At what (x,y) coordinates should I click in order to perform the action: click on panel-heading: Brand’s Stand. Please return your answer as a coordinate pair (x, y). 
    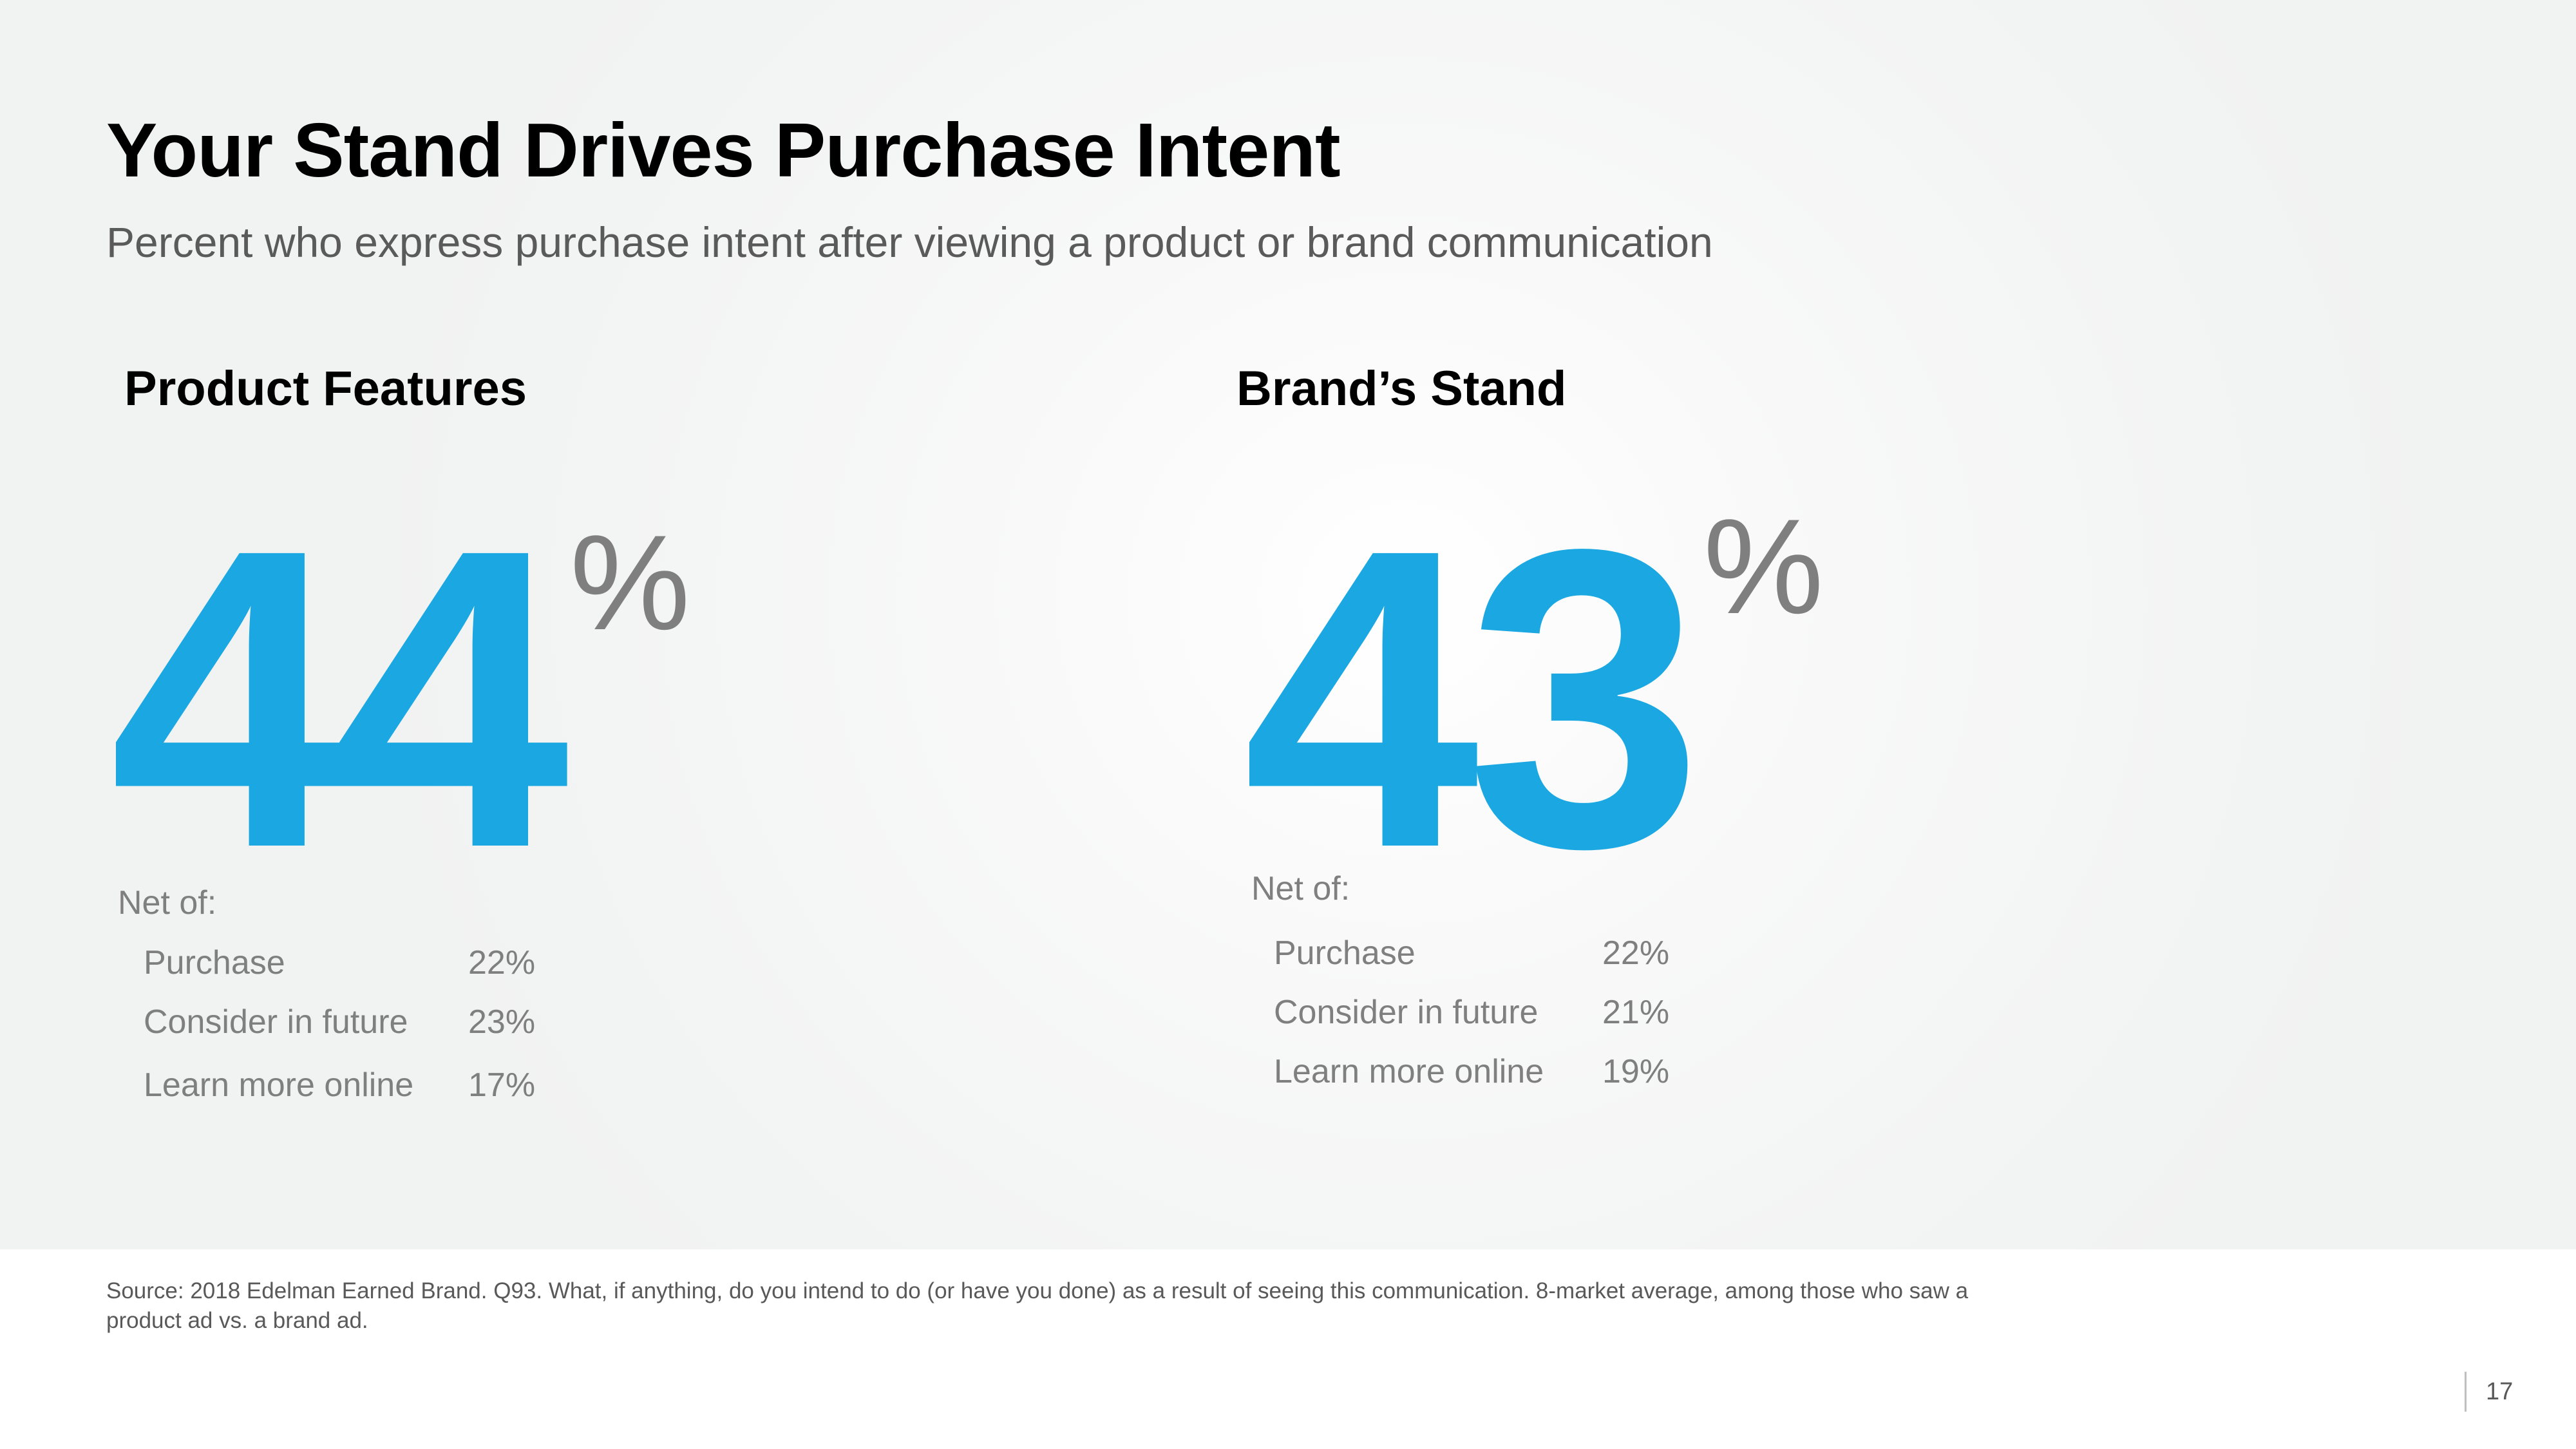
    Looking at the image, I should click on (1401, 388).